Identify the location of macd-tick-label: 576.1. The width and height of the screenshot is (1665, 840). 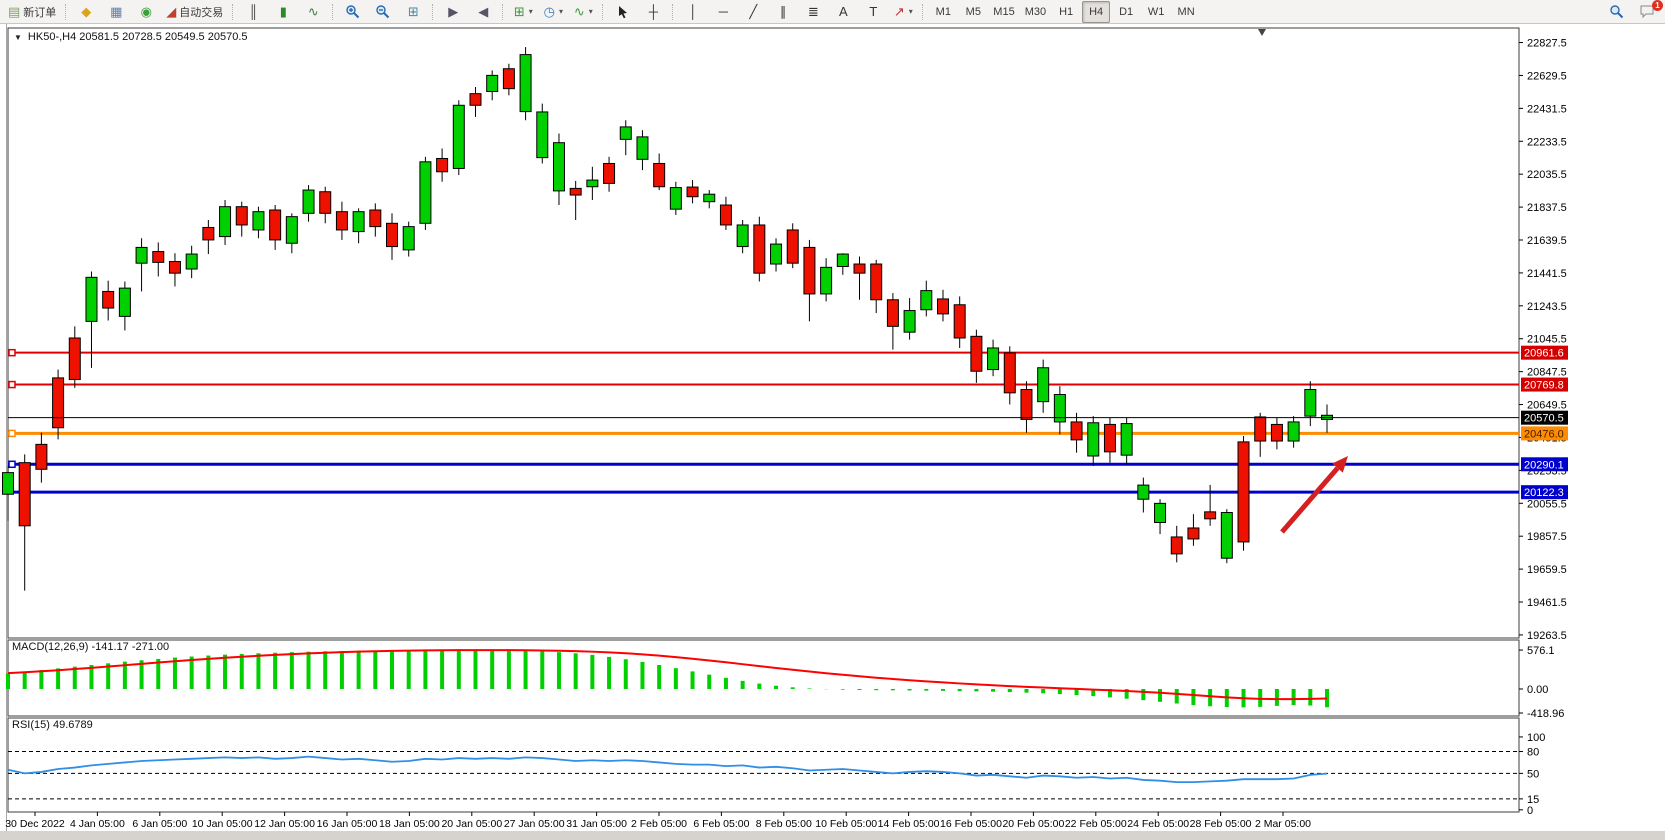
(1541, 651).